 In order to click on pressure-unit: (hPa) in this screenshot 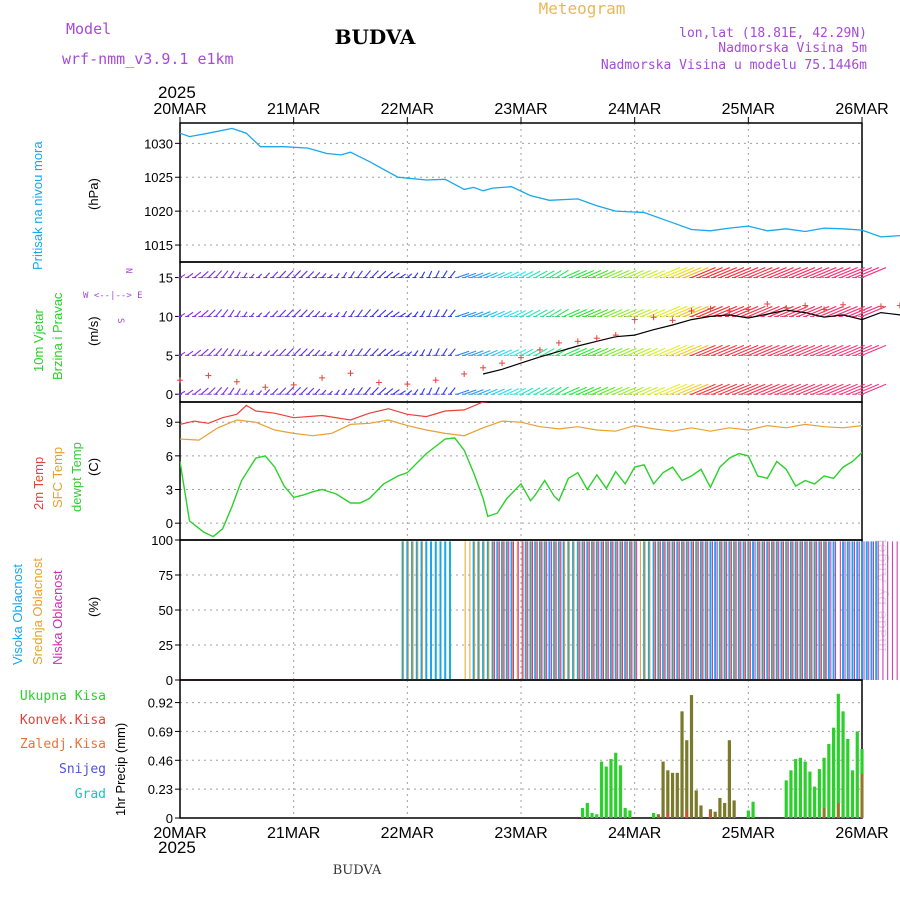, I will do `click(93, 194)`.